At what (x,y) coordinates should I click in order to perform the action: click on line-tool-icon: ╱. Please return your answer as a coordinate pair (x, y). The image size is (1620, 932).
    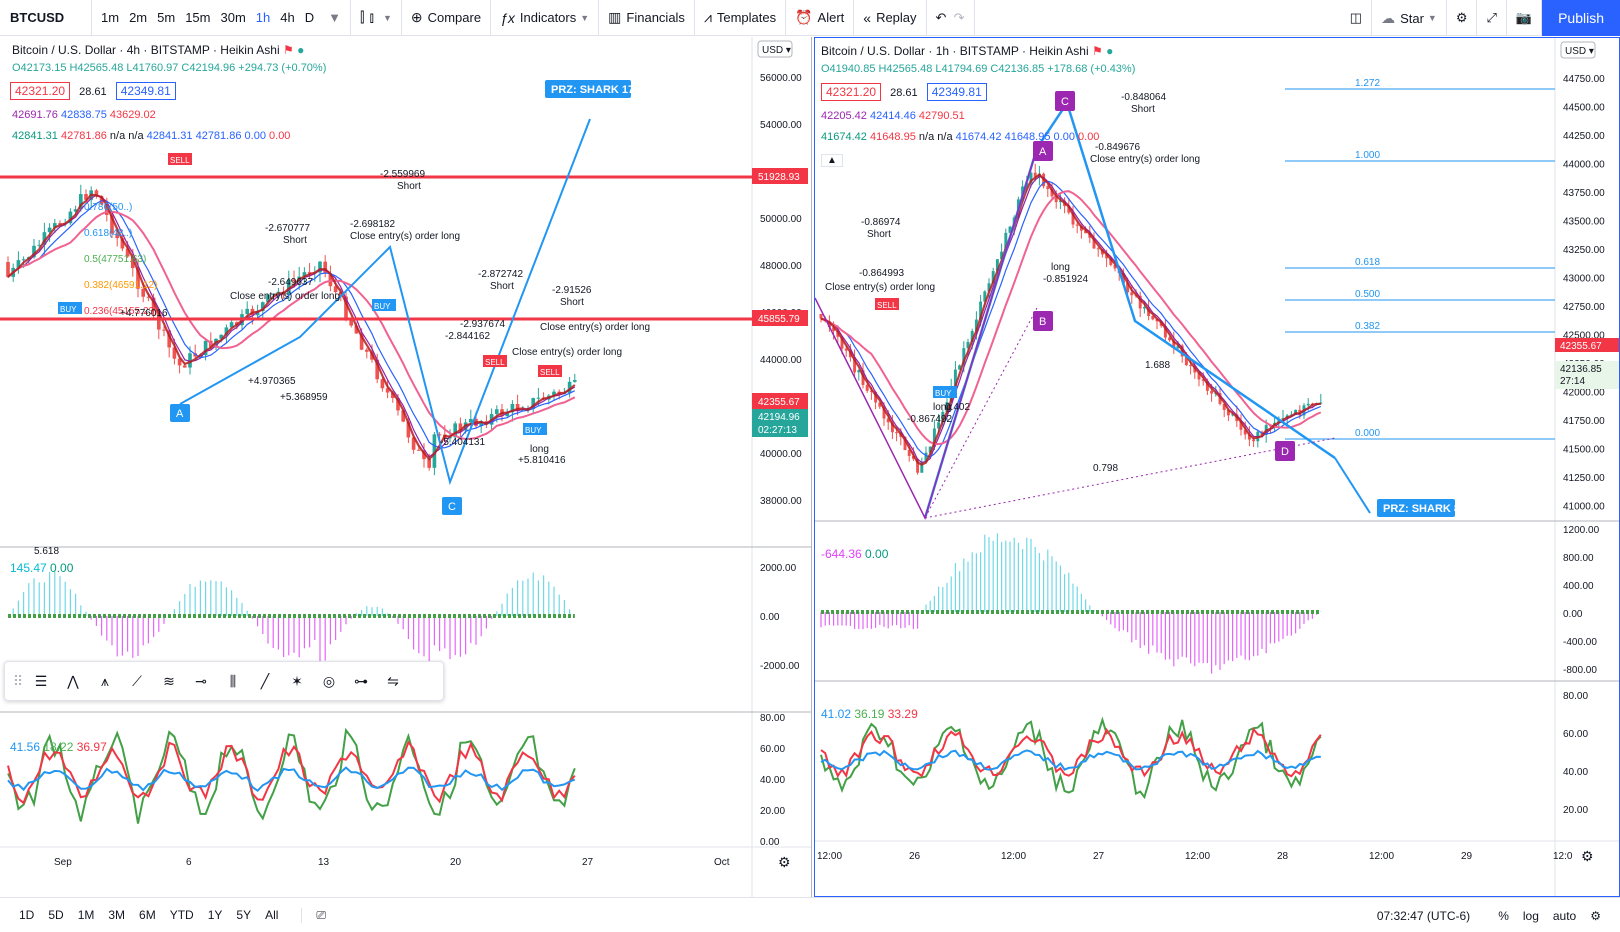
    Looking at the image, I should click on (265, 680).